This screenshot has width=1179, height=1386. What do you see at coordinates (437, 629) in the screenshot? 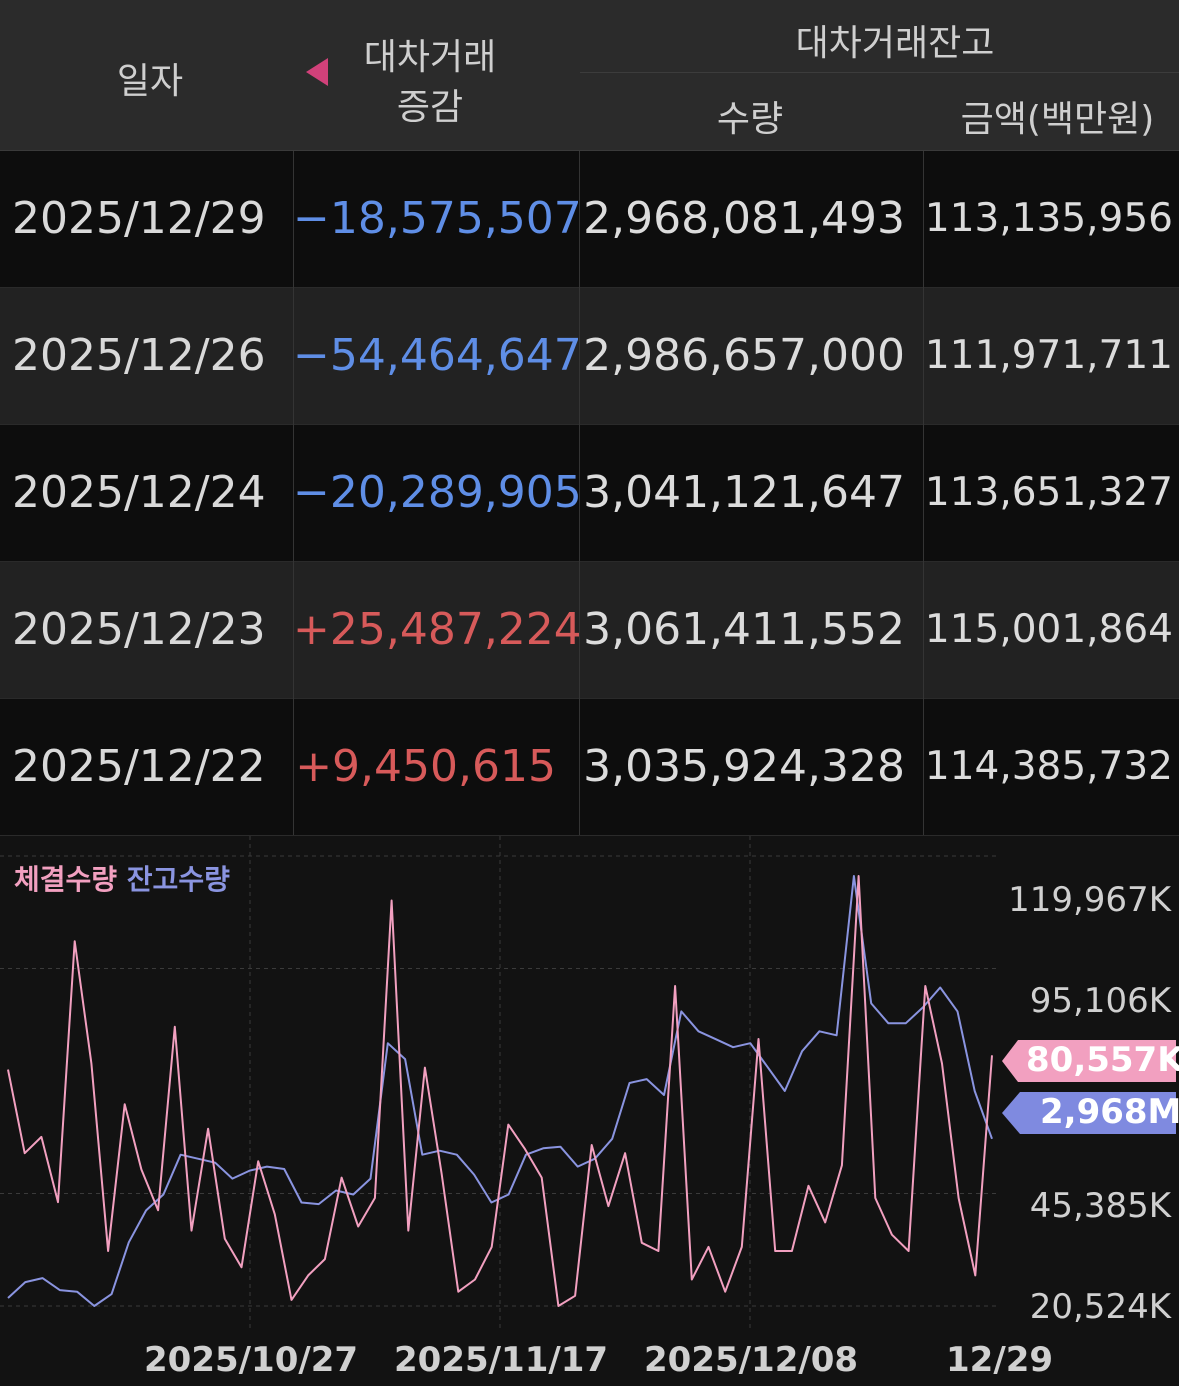
I see `row-change: +25,487,224` at bounding box center [437, 629].